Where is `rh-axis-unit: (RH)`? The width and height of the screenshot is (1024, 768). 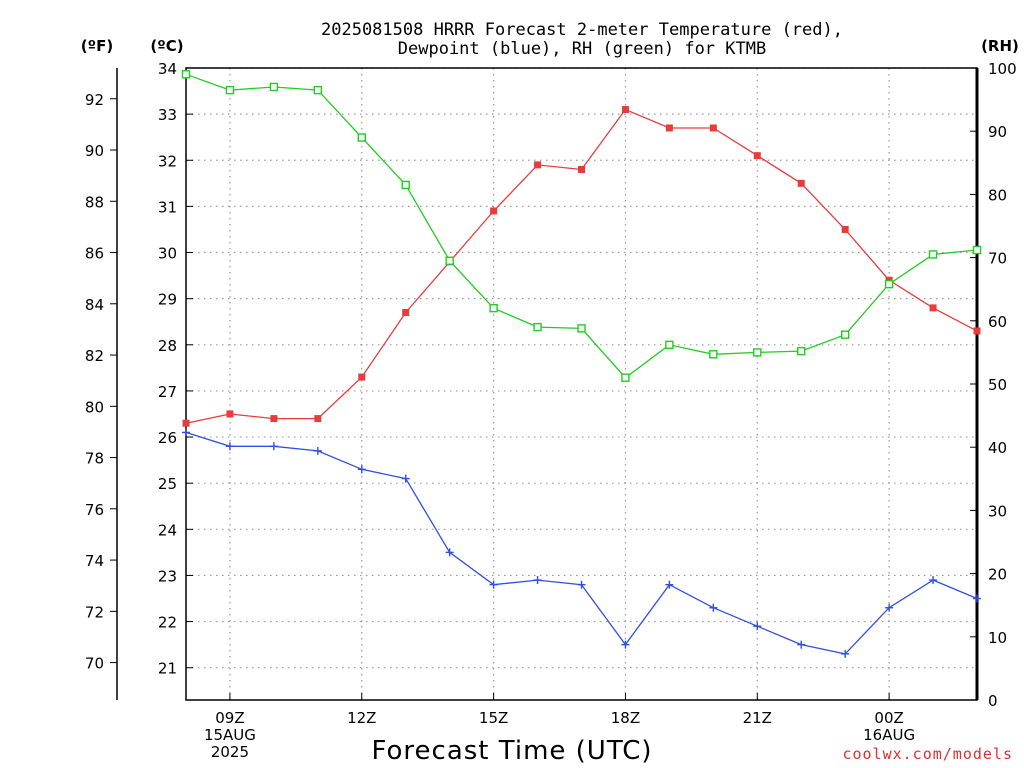
rh-axis-unit: (RH) is located at coordinates (1000, 46).